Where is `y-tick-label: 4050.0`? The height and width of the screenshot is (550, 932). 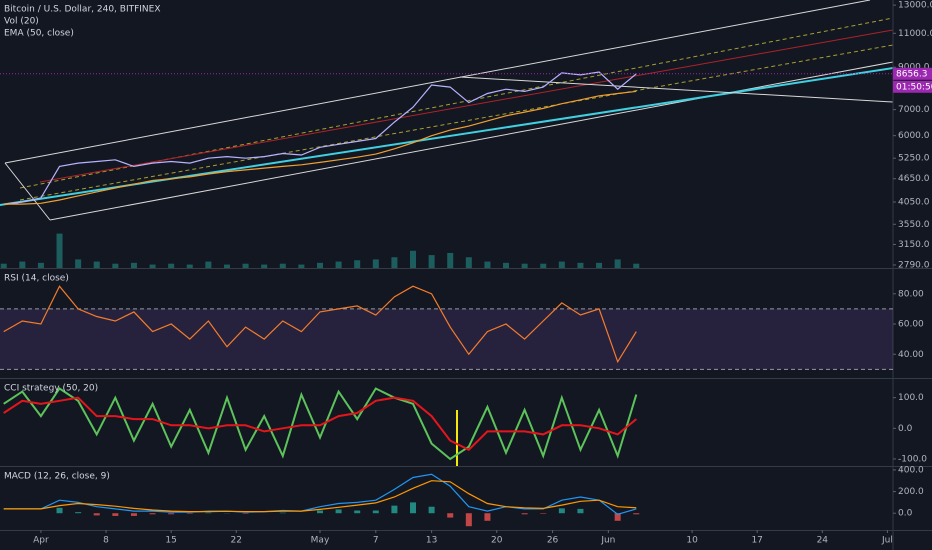
y-tick-label: 4050.0 is located at coordinates (914, 203).